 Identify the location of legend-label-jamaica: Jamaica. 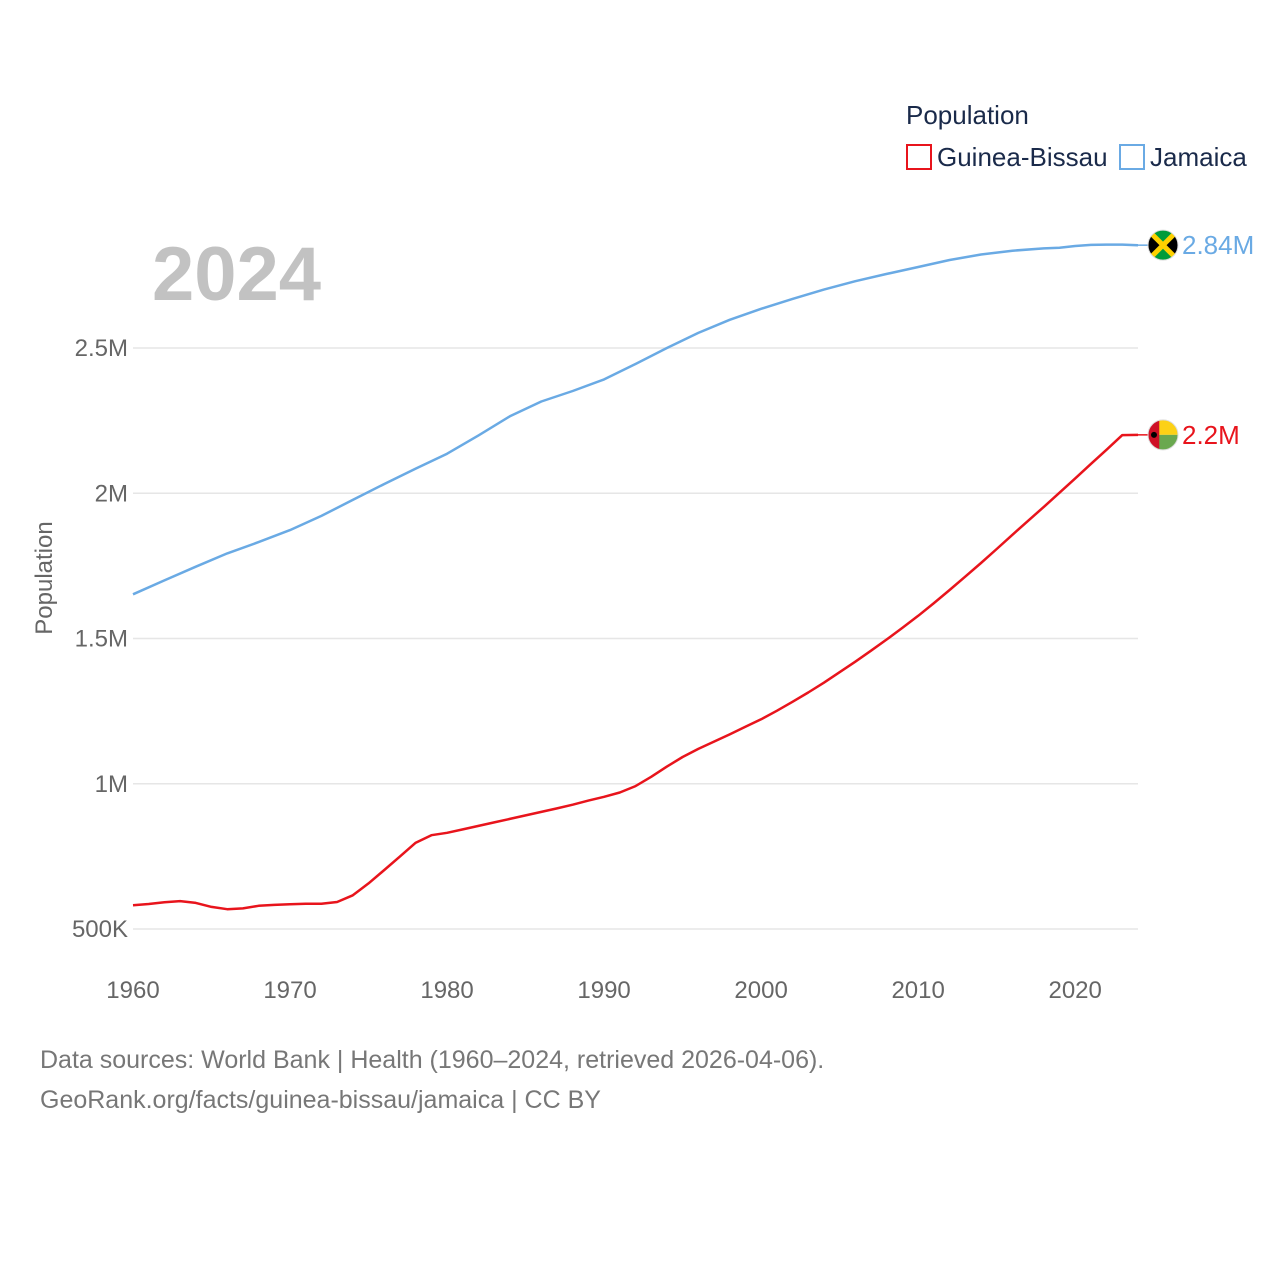
(1198, 157).